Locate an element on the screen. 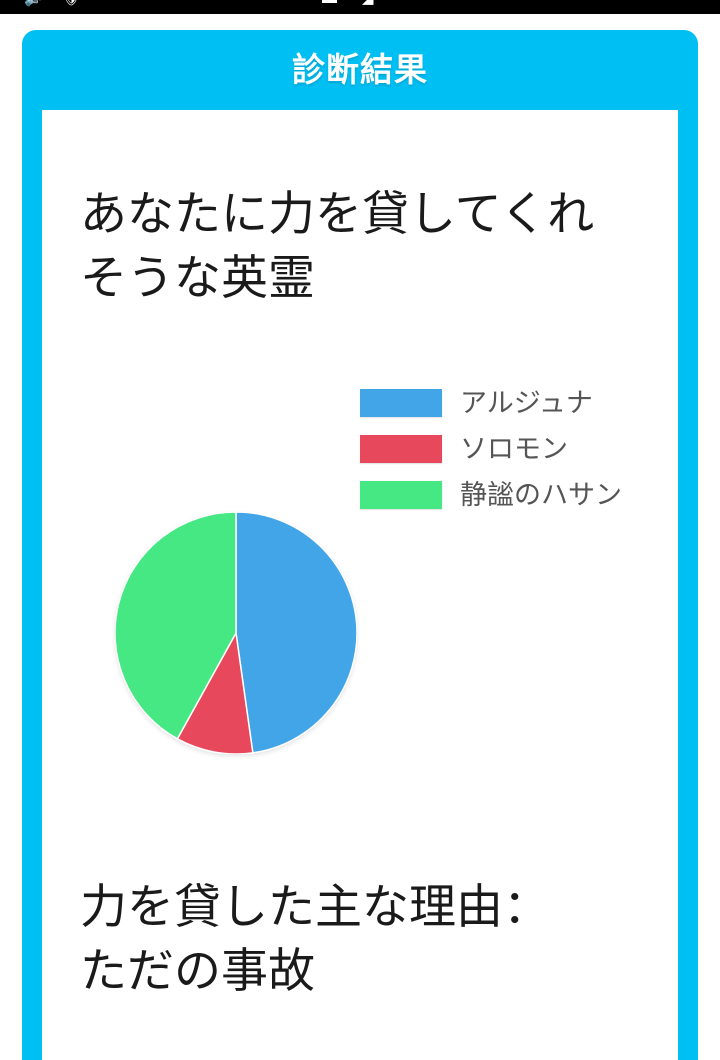 Image resolution: width=720 pixels, height=1060 pixels. page-title: あなたに力を貸してくれそうな英霊 is located at coordinates (337, 245).